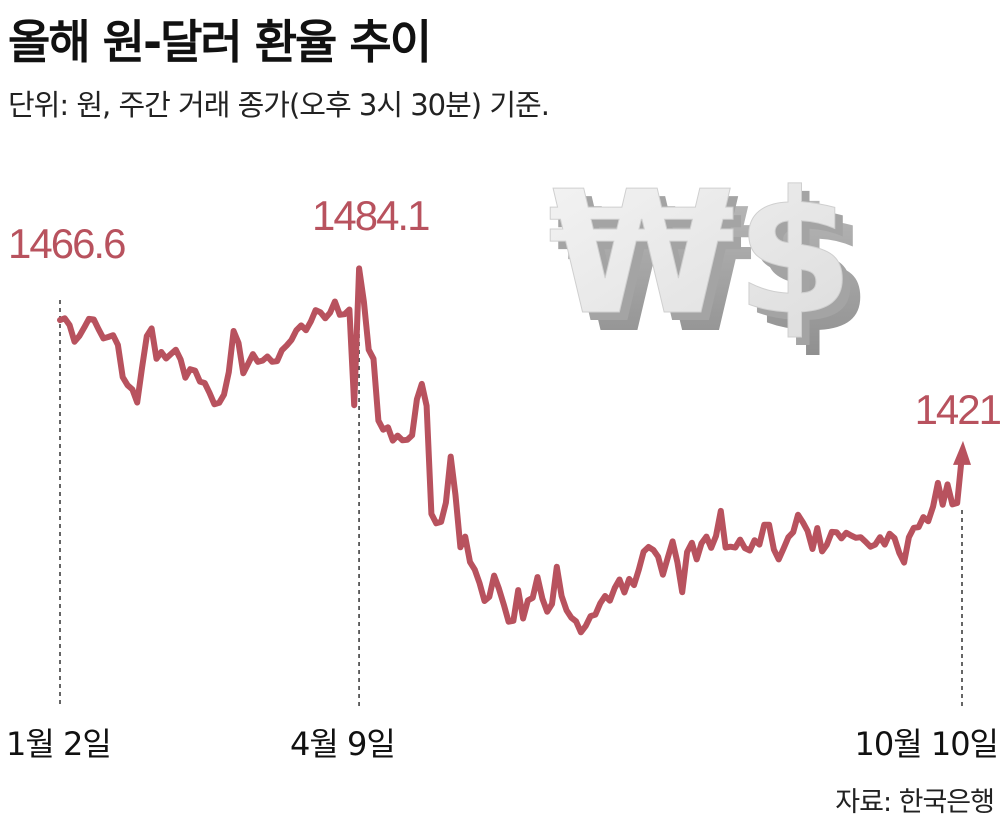  I want to click on chart-subtitle: 단위: 원, 주간 거래 종가(오후 3시 30분) 기준., so click(279, 105).